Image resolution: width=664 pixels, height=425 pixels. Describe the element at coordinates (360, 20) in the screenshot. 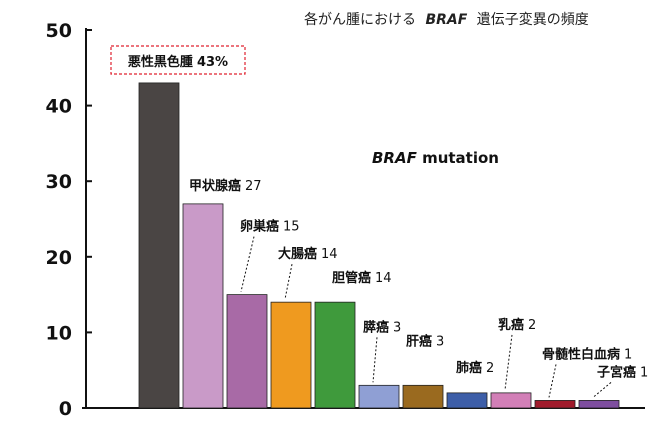

I see `chart-title-prefix: 各がん腫における` at that location.